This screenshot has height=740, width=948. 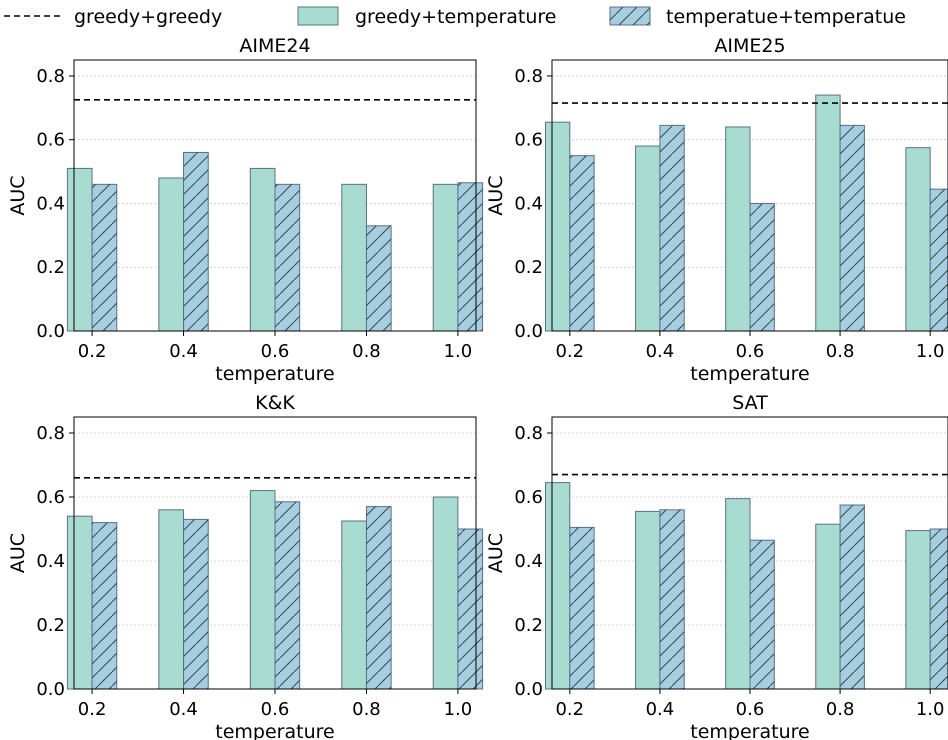 I want to click on panel-title: AIME25, so click(x=749, y=46).